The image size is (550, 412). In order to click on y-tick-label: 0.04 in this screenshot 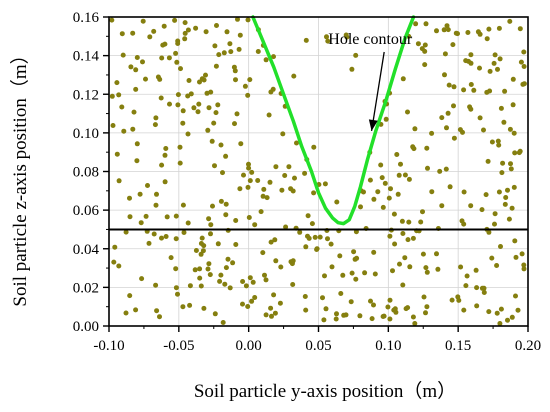, I will do `click(86, 250)`.